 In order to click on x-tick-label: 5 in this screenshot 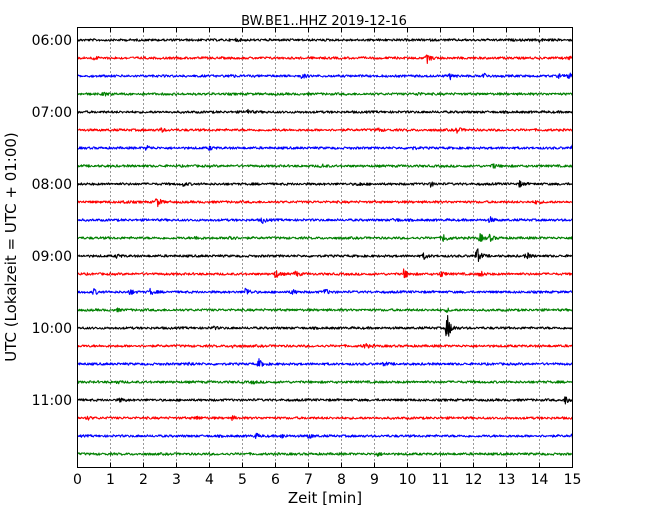, I will do `click(242, 480)`.